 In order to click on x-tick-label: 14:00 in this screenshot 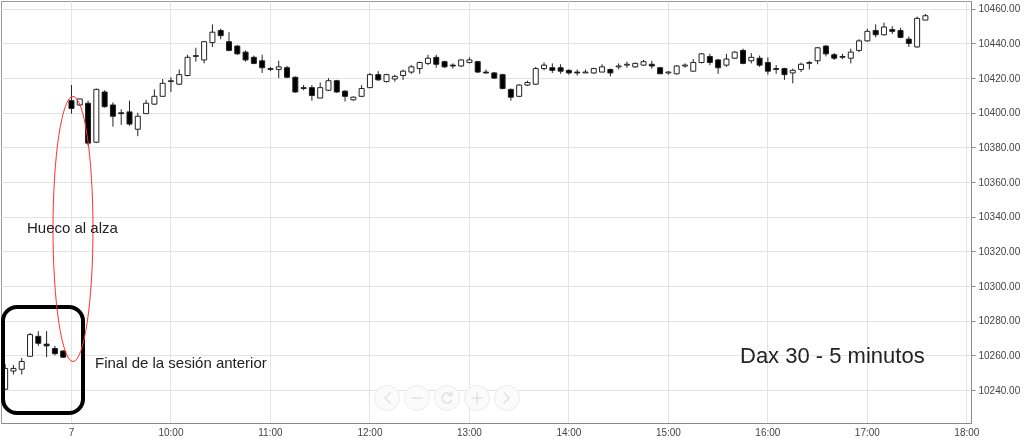, I will do `click(569, 432)`.